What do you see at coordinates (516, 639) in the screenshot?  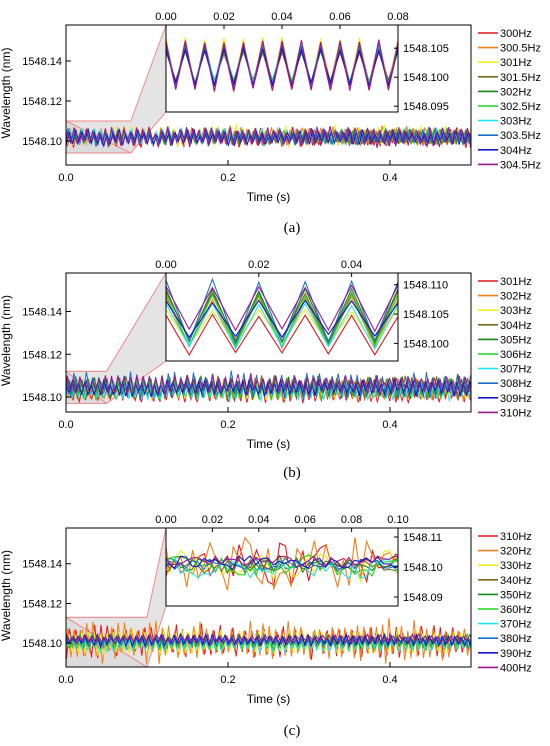 I see `legend-label: 380Hz` at bounding box center [516, 639].